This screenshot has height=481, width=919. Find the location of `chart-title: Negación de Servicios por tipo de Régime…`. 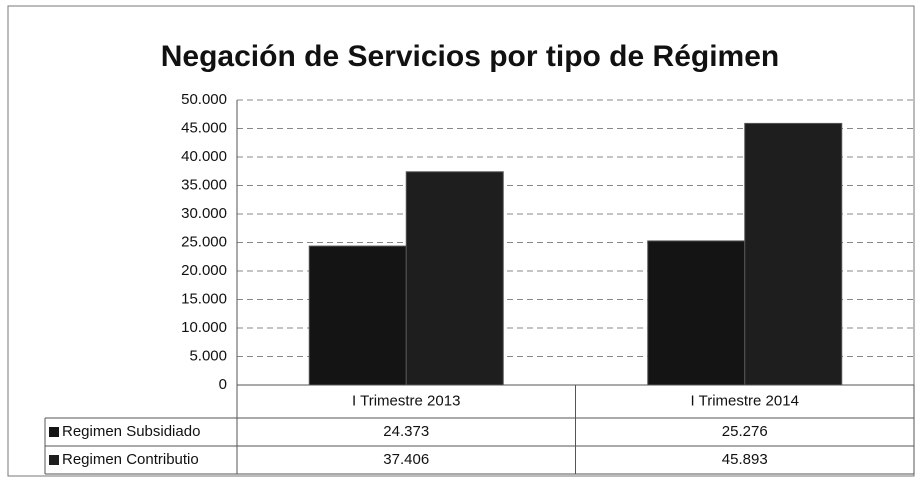

chart-title: Negación de Servicios por tipo de Régime… is located at coordinates (470, 56).